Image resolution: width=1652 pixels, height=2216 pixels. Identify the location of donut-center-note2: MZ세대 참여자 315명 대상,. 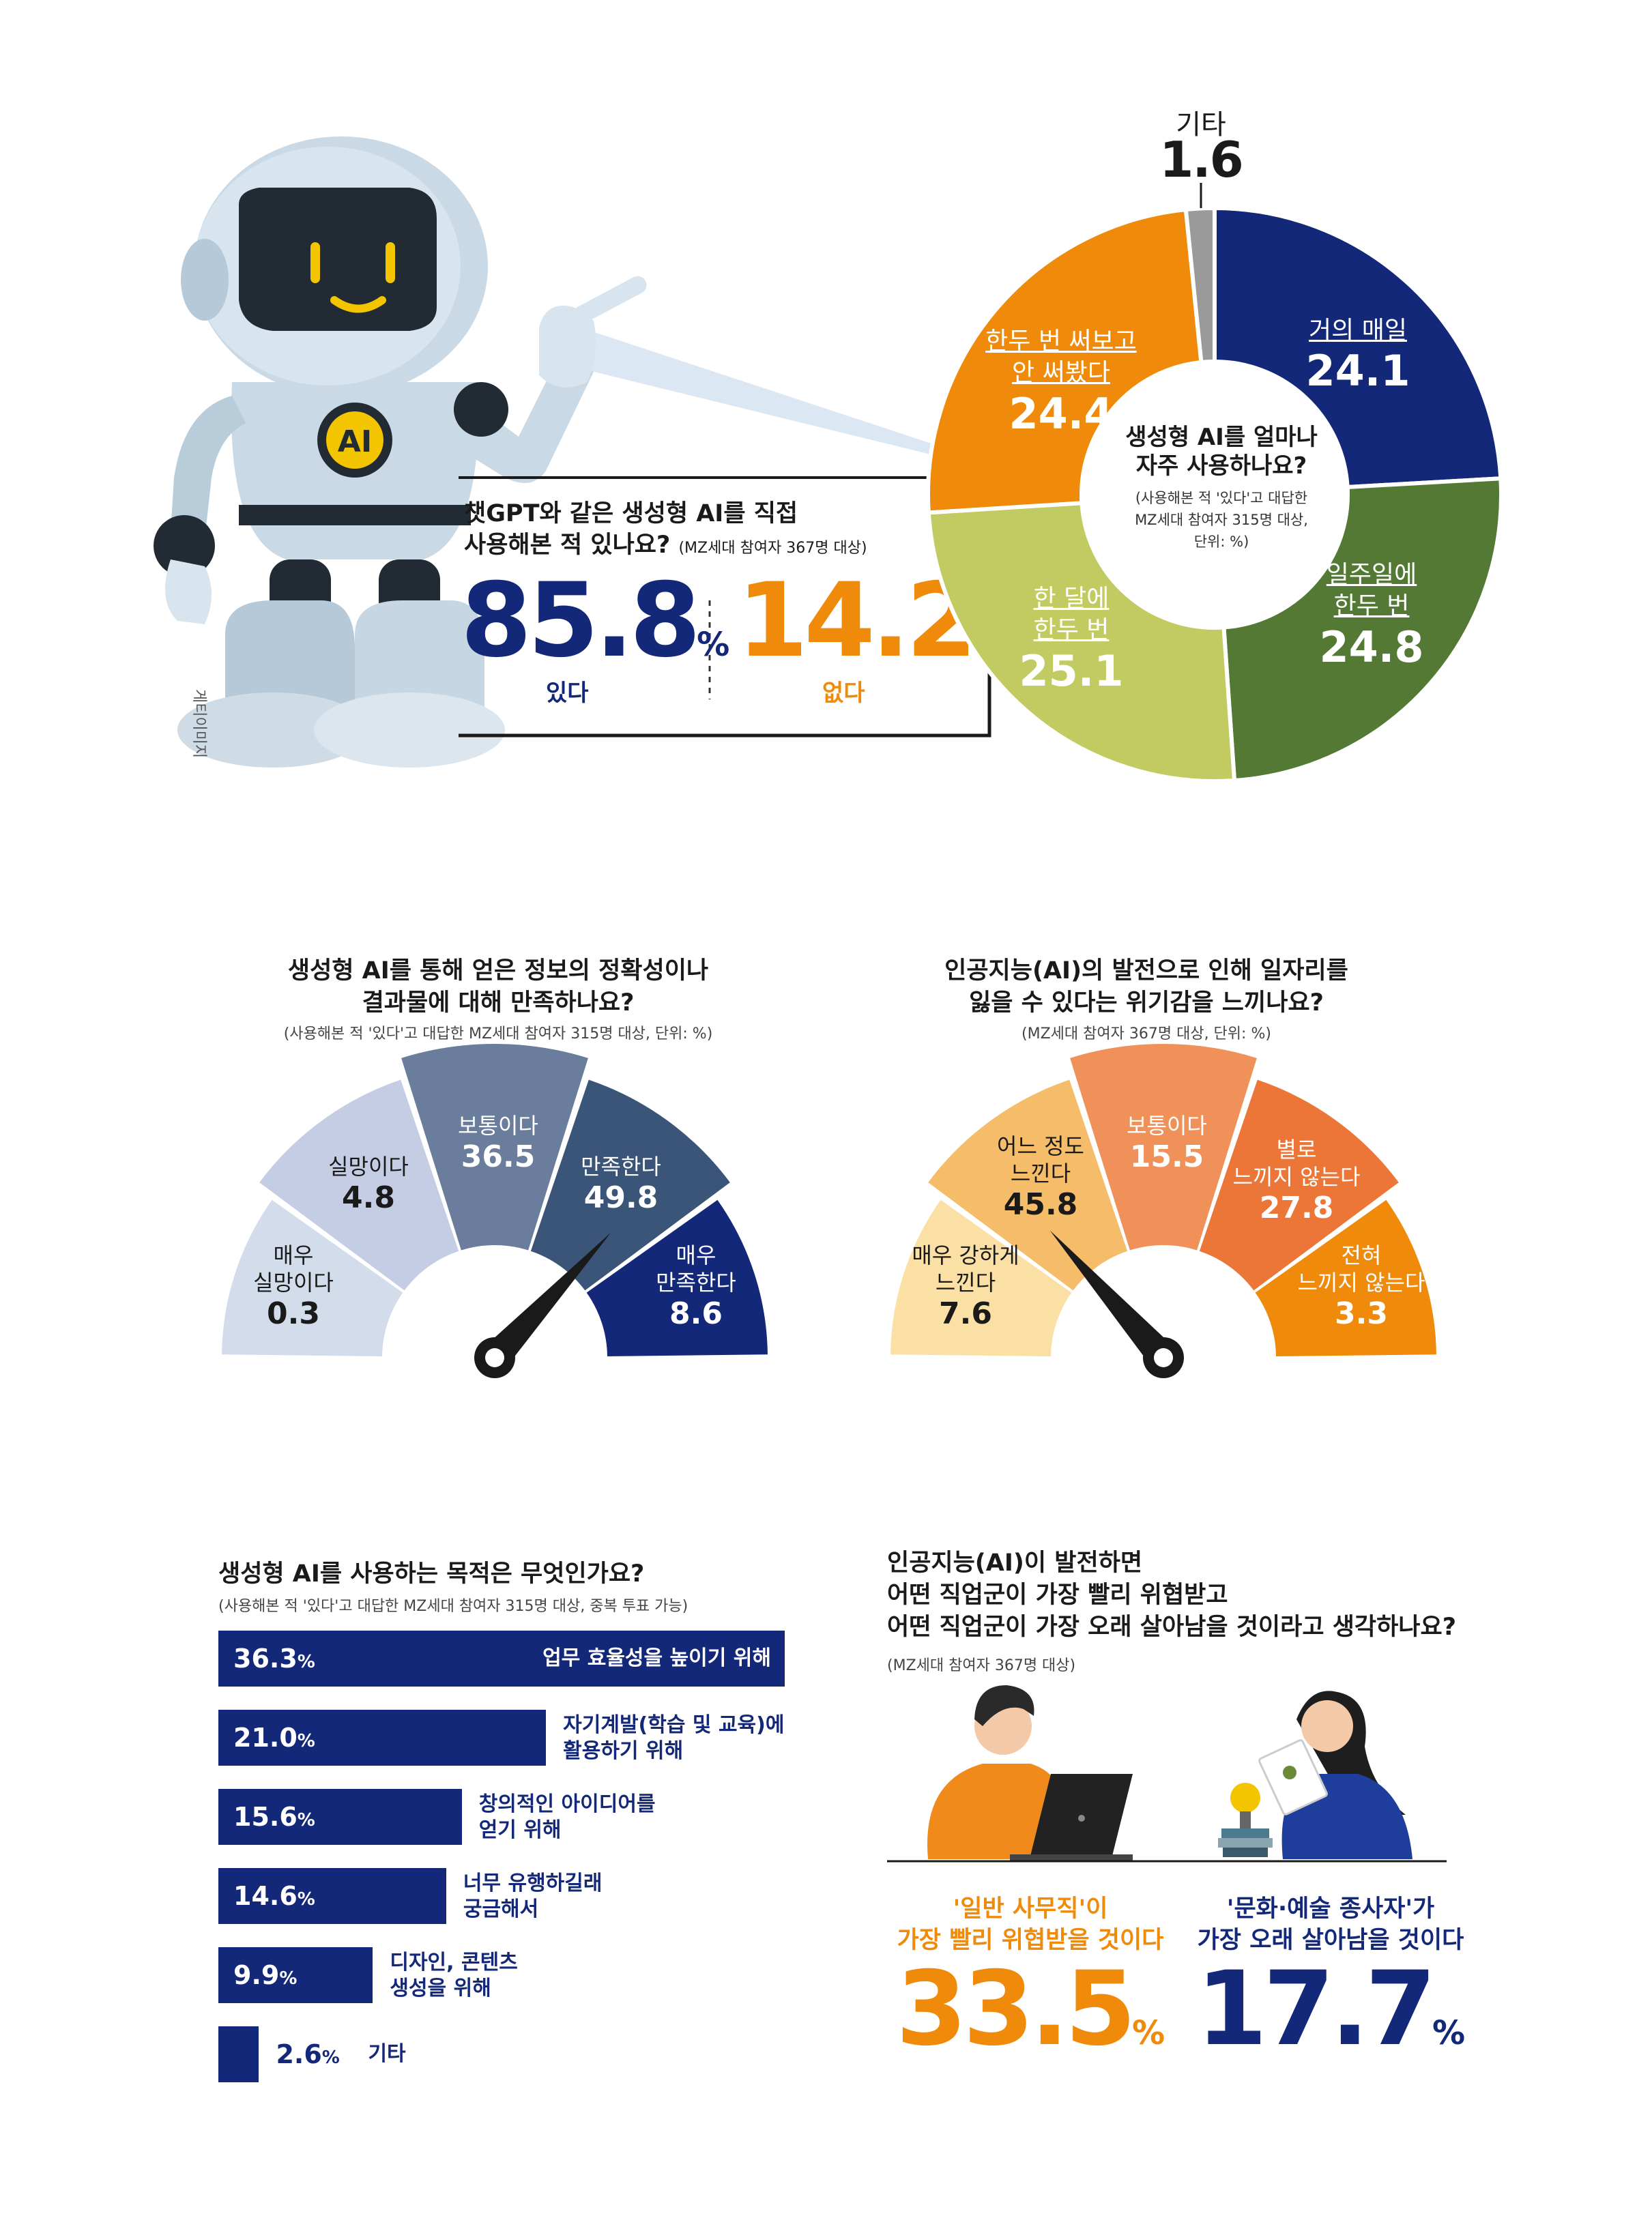
(1221, 520).